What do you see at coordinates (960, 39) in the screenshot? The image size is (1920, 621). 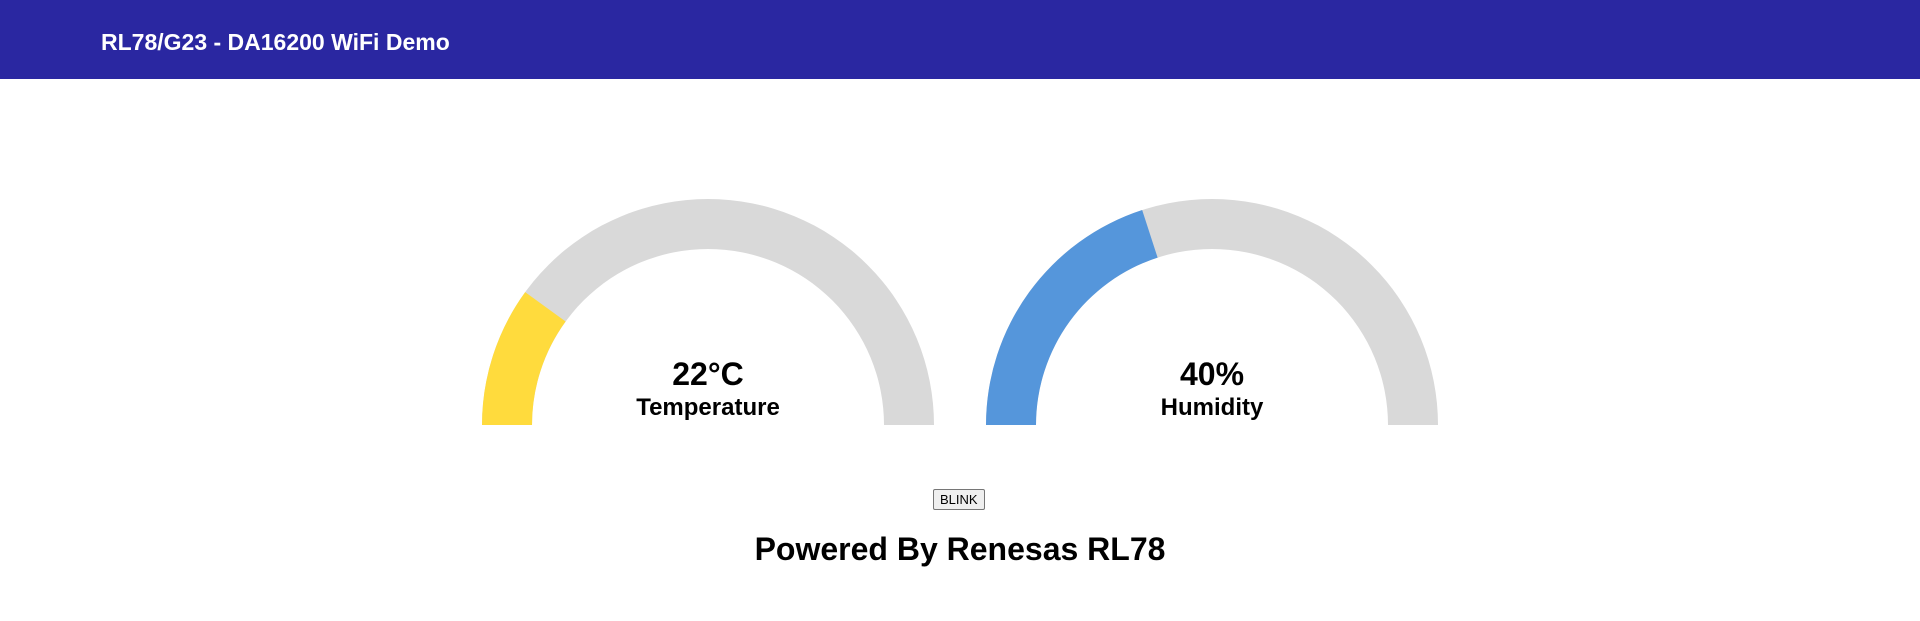 I see `header-bar: RL78/G23 - DA16200 WiFi Demo` at bounding box center [960, 39].